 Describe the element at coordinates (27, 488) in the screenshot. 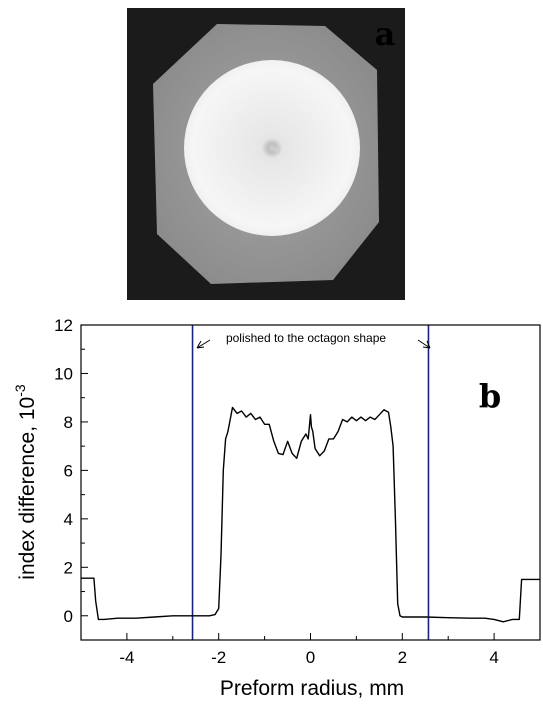

I see `y-axis-title-text: index difference, 10` at that location.